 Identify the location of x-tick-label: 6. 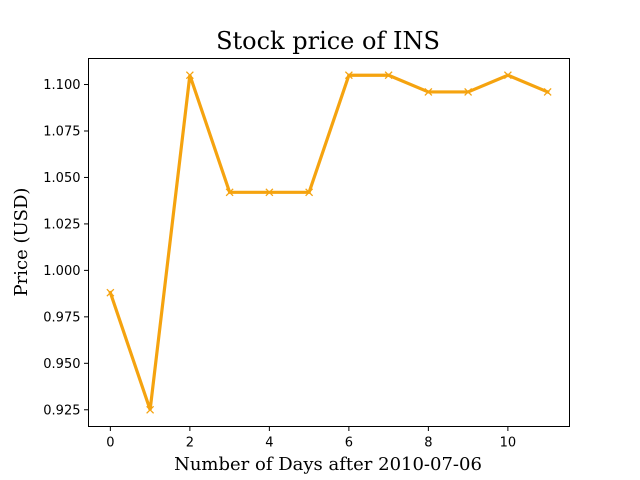
(349, 443).